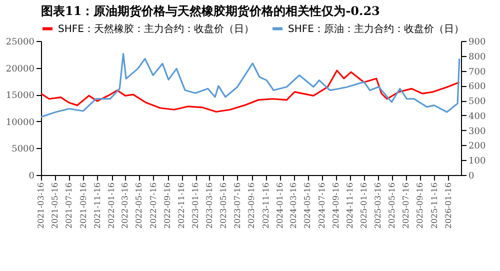  Describe the element at coordinates (20, 123) in the screenshot. I see `y-tick-label: 10000` at that location.